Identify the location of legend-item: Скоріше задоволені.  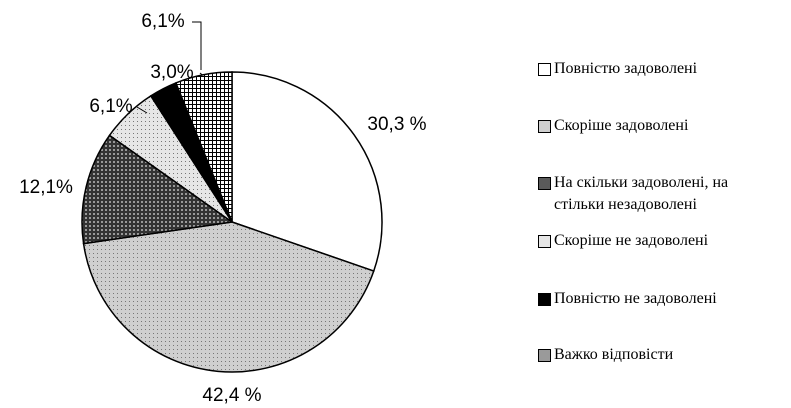
(658, 126).